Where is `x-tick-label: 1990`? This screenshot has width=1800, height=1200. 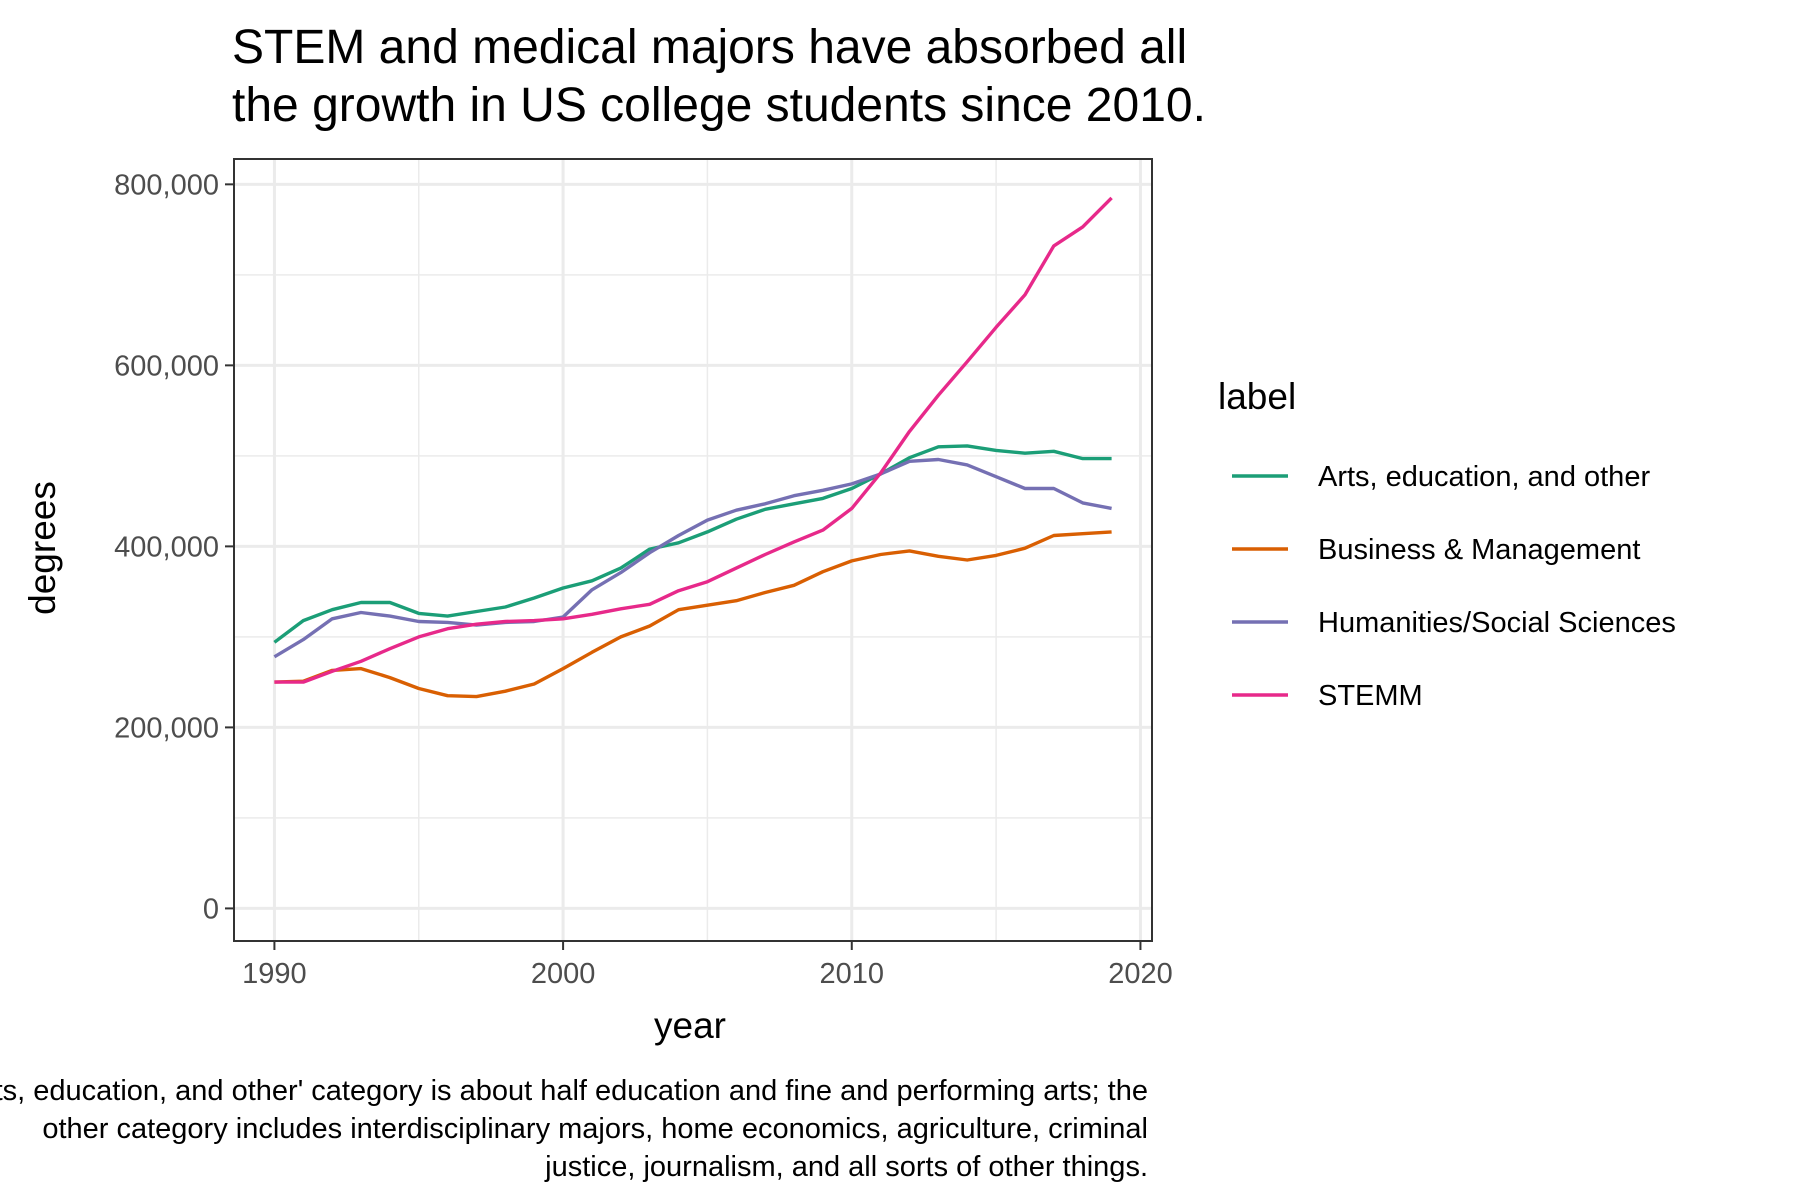 x-tick-label: 1990 is located at coordinates (274, 974).